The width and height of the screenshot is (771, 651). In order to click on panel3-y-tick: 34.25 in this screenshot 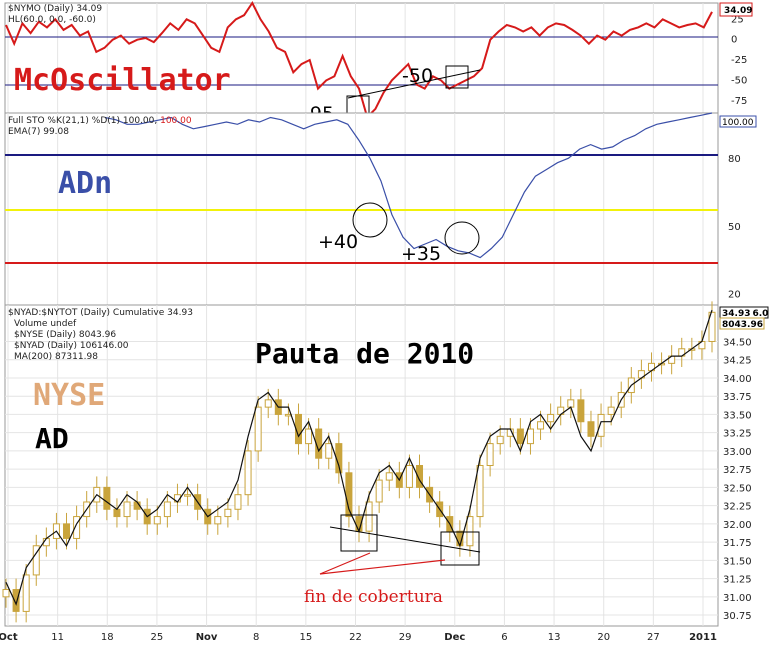, I will do `click(737, 361)`.